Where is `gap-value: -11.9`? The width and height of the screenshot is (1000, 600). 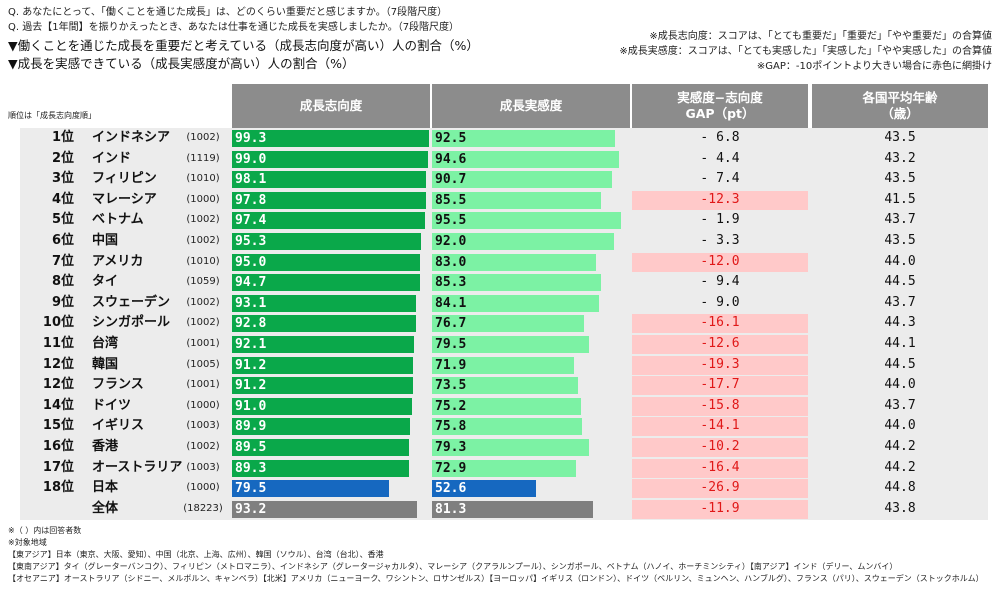
gap-value: -11.9 is located at coordinates (720, 508).